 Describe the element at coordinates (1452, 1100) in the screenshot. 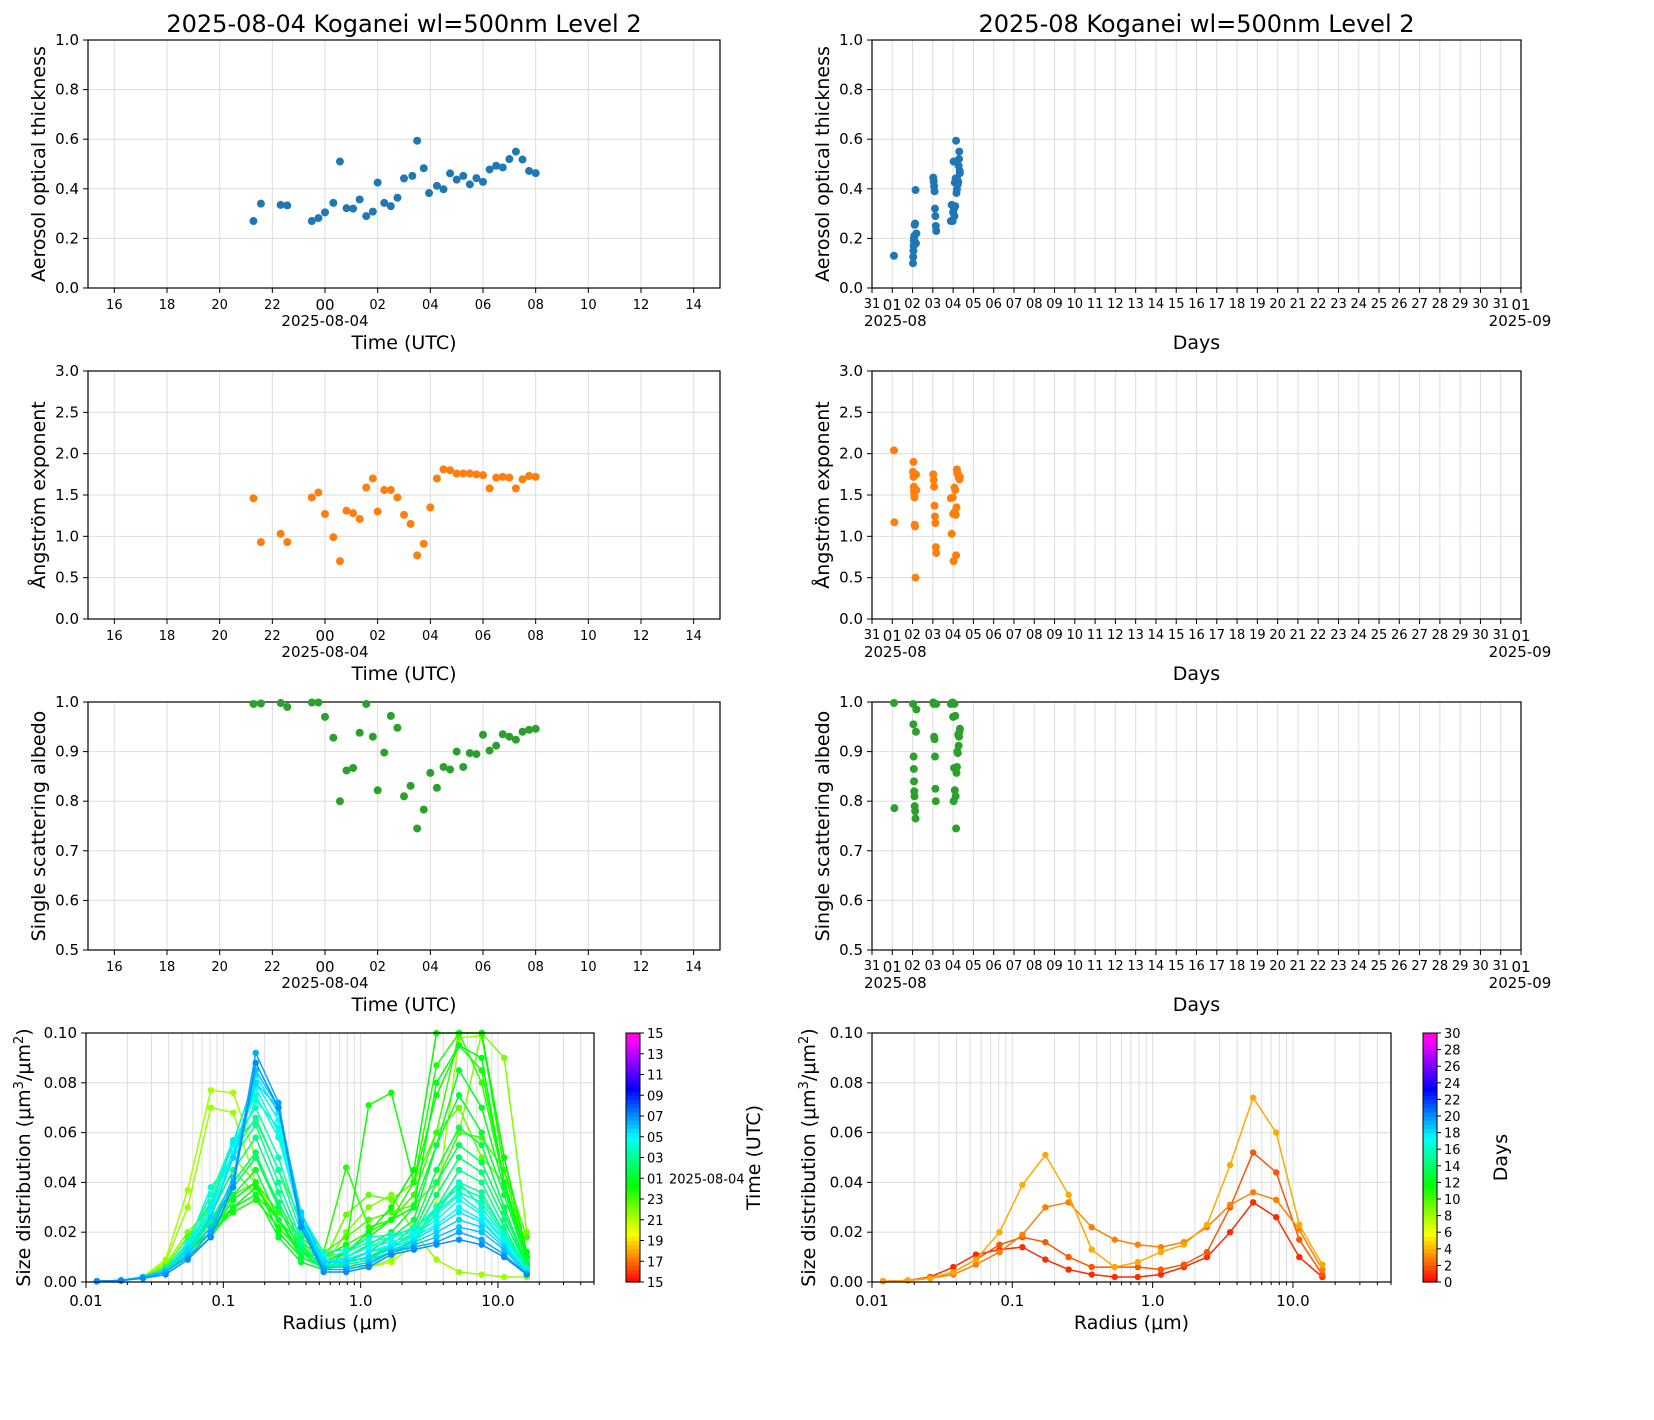

I see `colorbar-tick-label: 22` at that location.